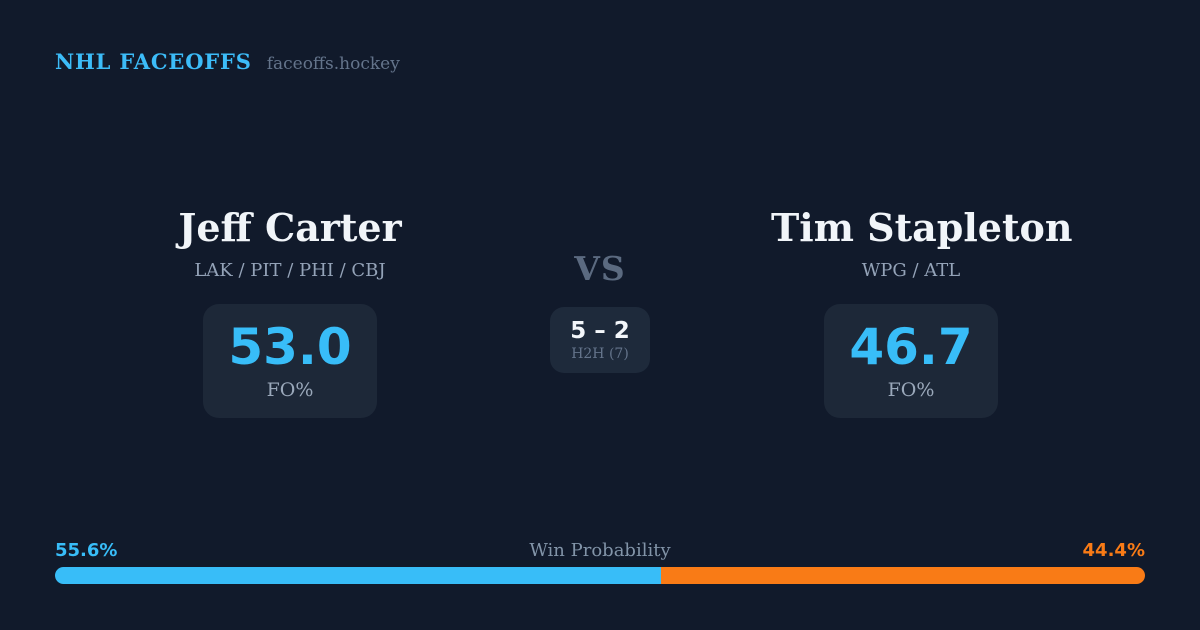 The height and width of the screenshot is (630, 1200). Describe the element at coordinates (1113, 550) in the screenshot. I see `win-probability-right-pct: 44.4%` at that location.